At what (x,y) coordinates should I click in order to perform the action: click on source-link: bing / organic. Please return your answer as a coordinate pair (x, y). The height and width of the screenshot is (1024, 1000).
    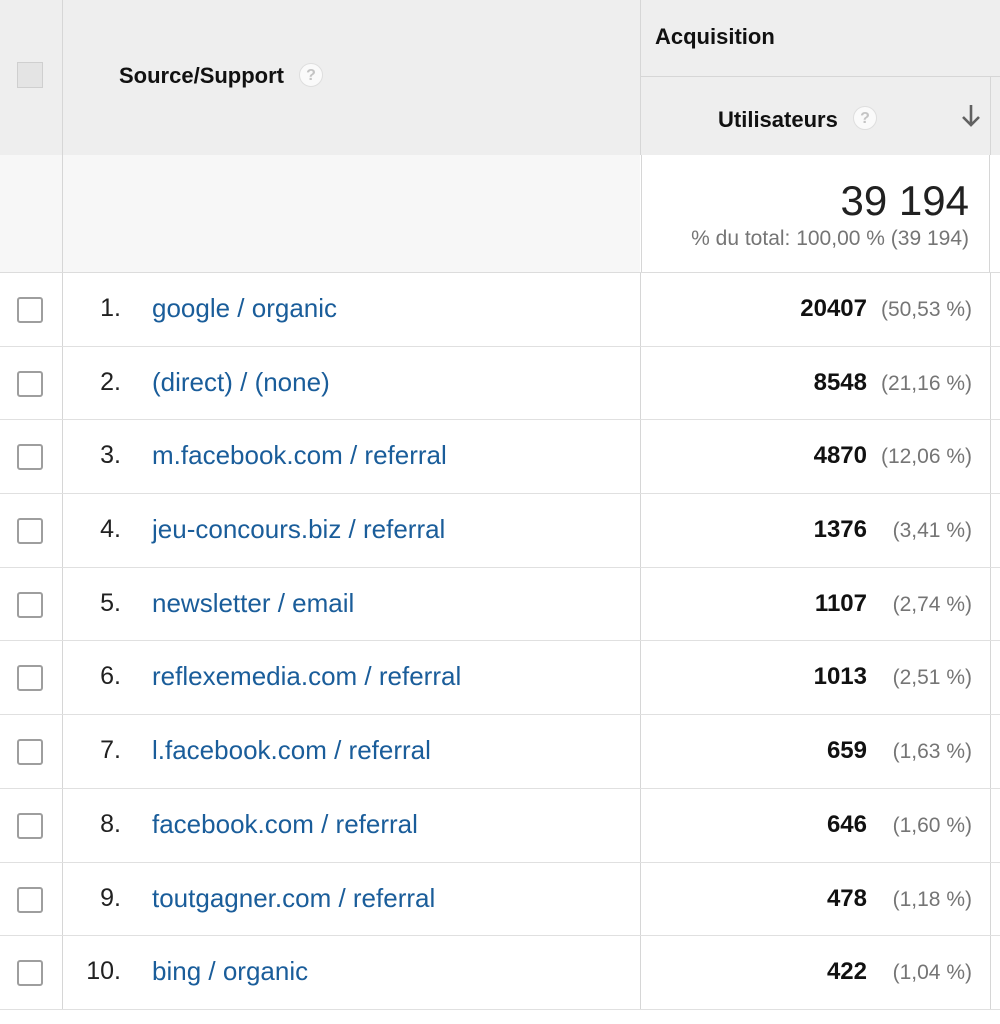
    Looking at the image, I should click on (230, 971).